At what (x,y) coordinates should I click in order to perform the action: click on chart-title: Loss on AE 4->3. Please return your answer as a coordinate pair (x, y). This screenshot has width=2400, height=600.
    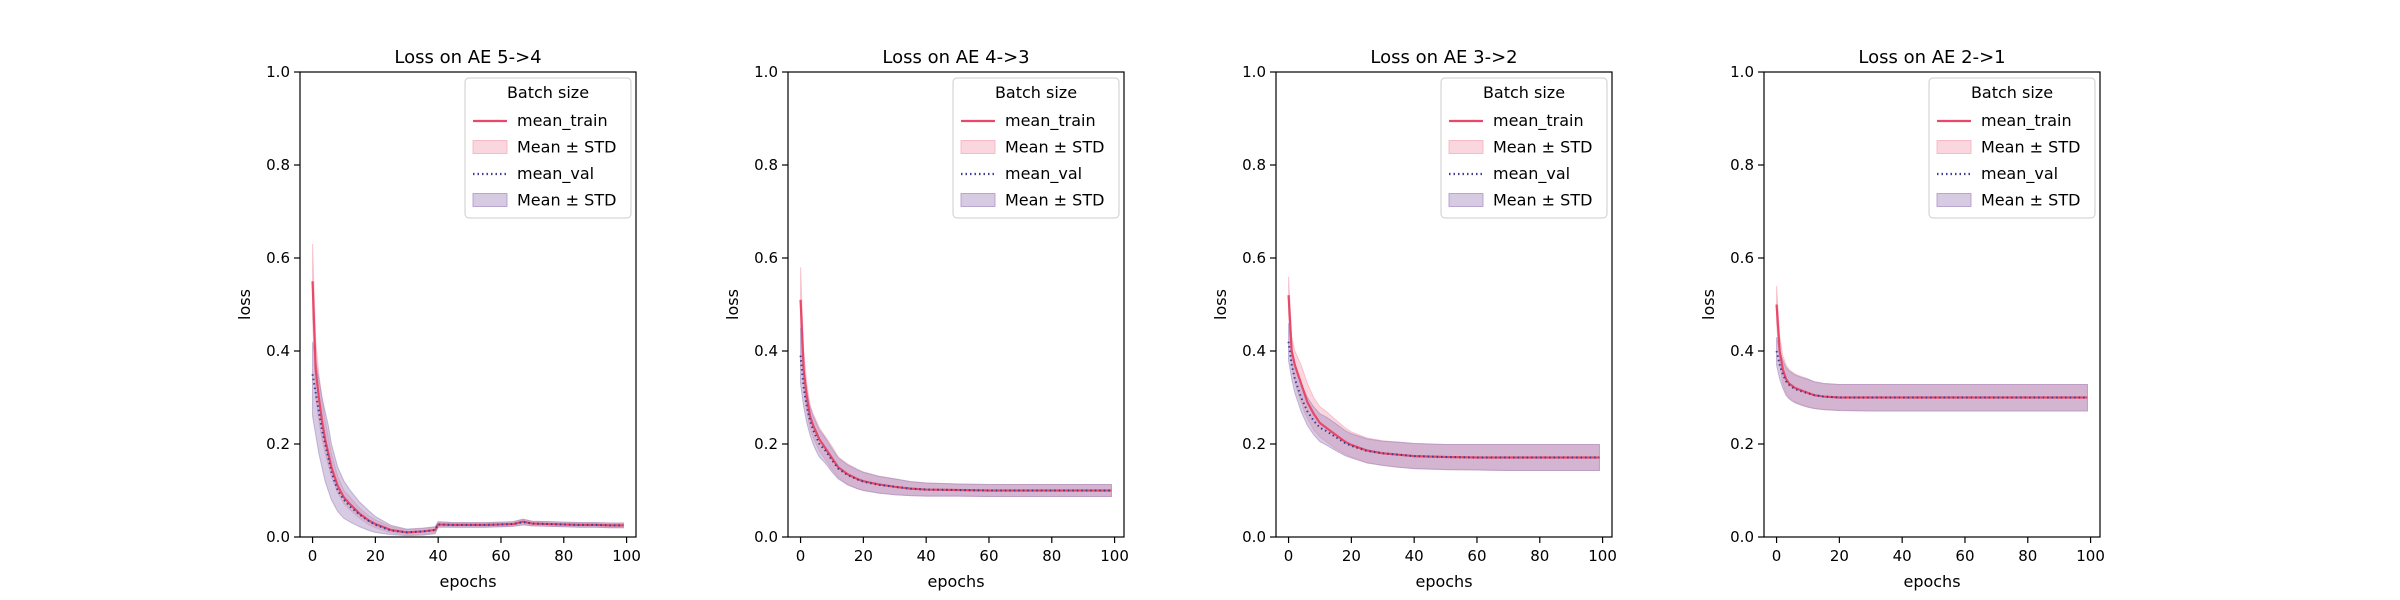
    Looking at the image, I should click on (955, 57).